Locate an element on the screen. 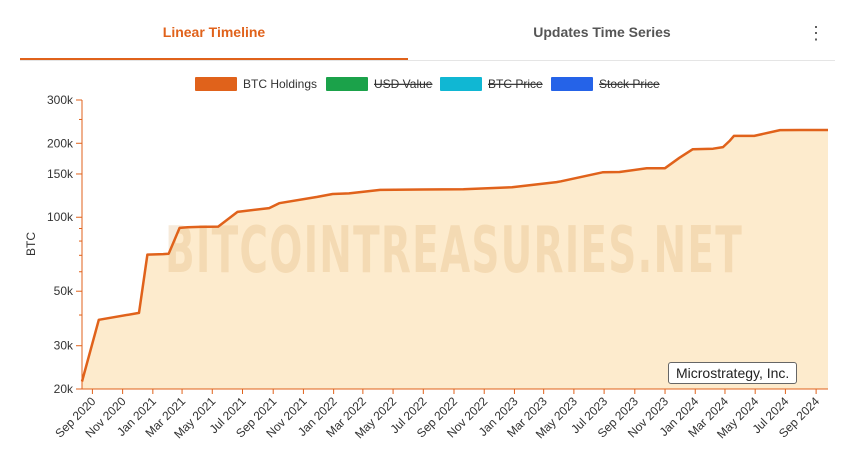 The height and width of the screenshot is (468, 852). tab-divider is located at coordinates (427, 60).